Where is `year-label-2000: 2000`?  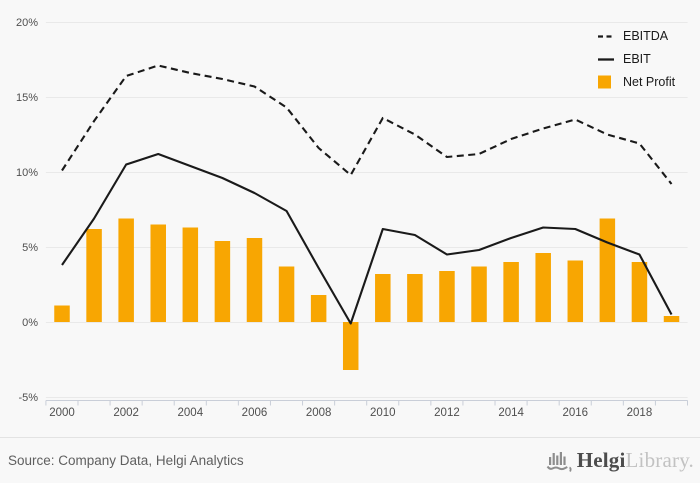 year-label-2000: 2000 is located at coordinates (62, 413).